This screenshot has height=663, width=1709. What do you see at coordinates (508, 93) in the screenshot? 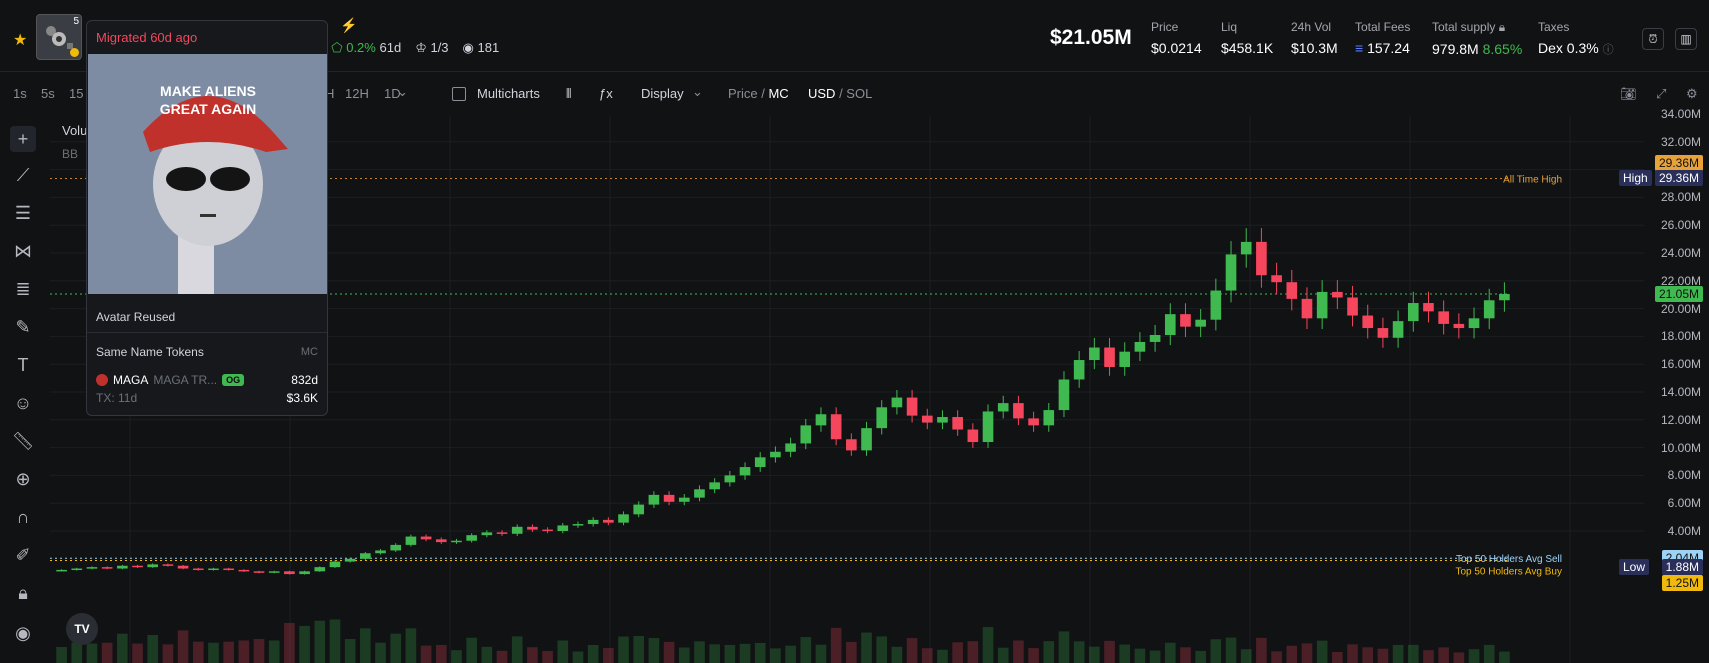
I see `multicharts-label: Multicharts` at bounding box center [508, 93].